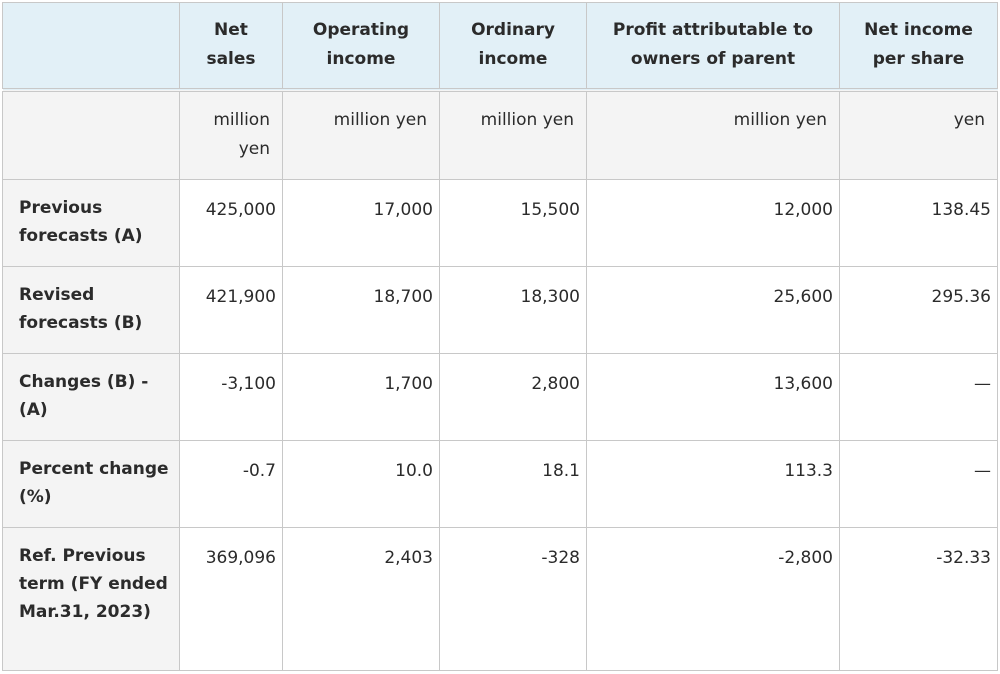  I want to click on header-operating-income: Operating income, so click(361, 47).